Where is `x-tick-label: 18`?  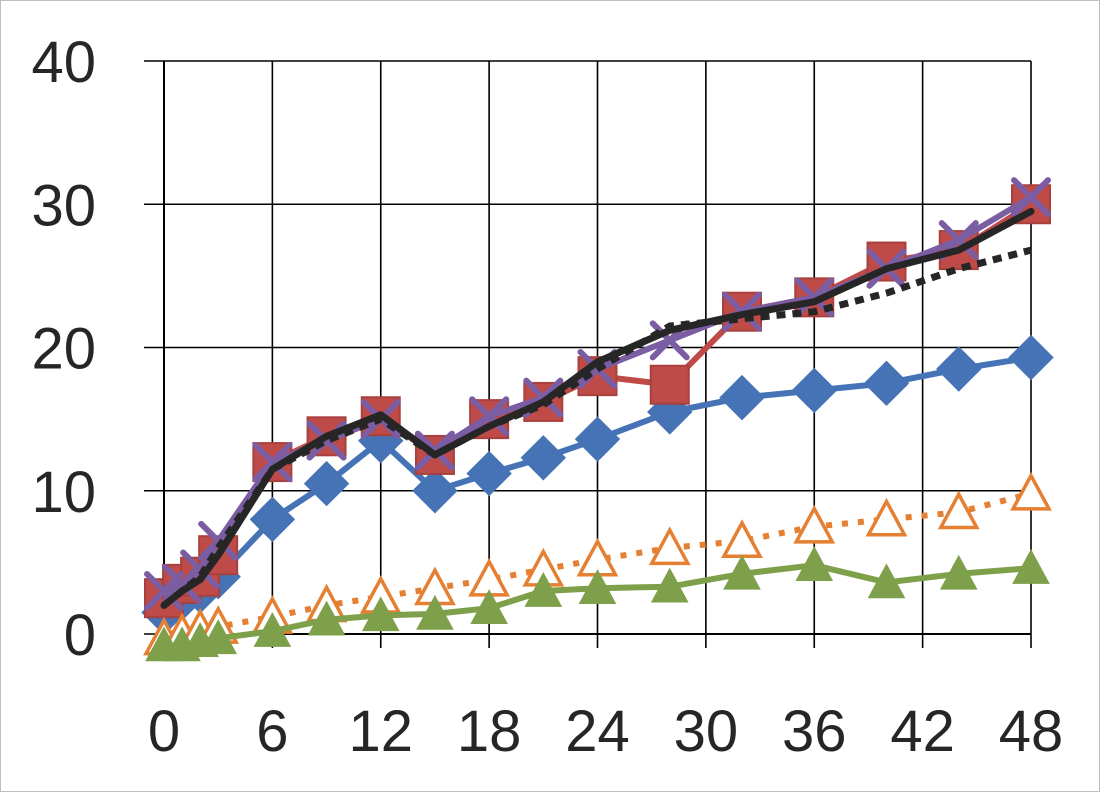 x-tick-label: 18 is located at coordinates (489, 731).